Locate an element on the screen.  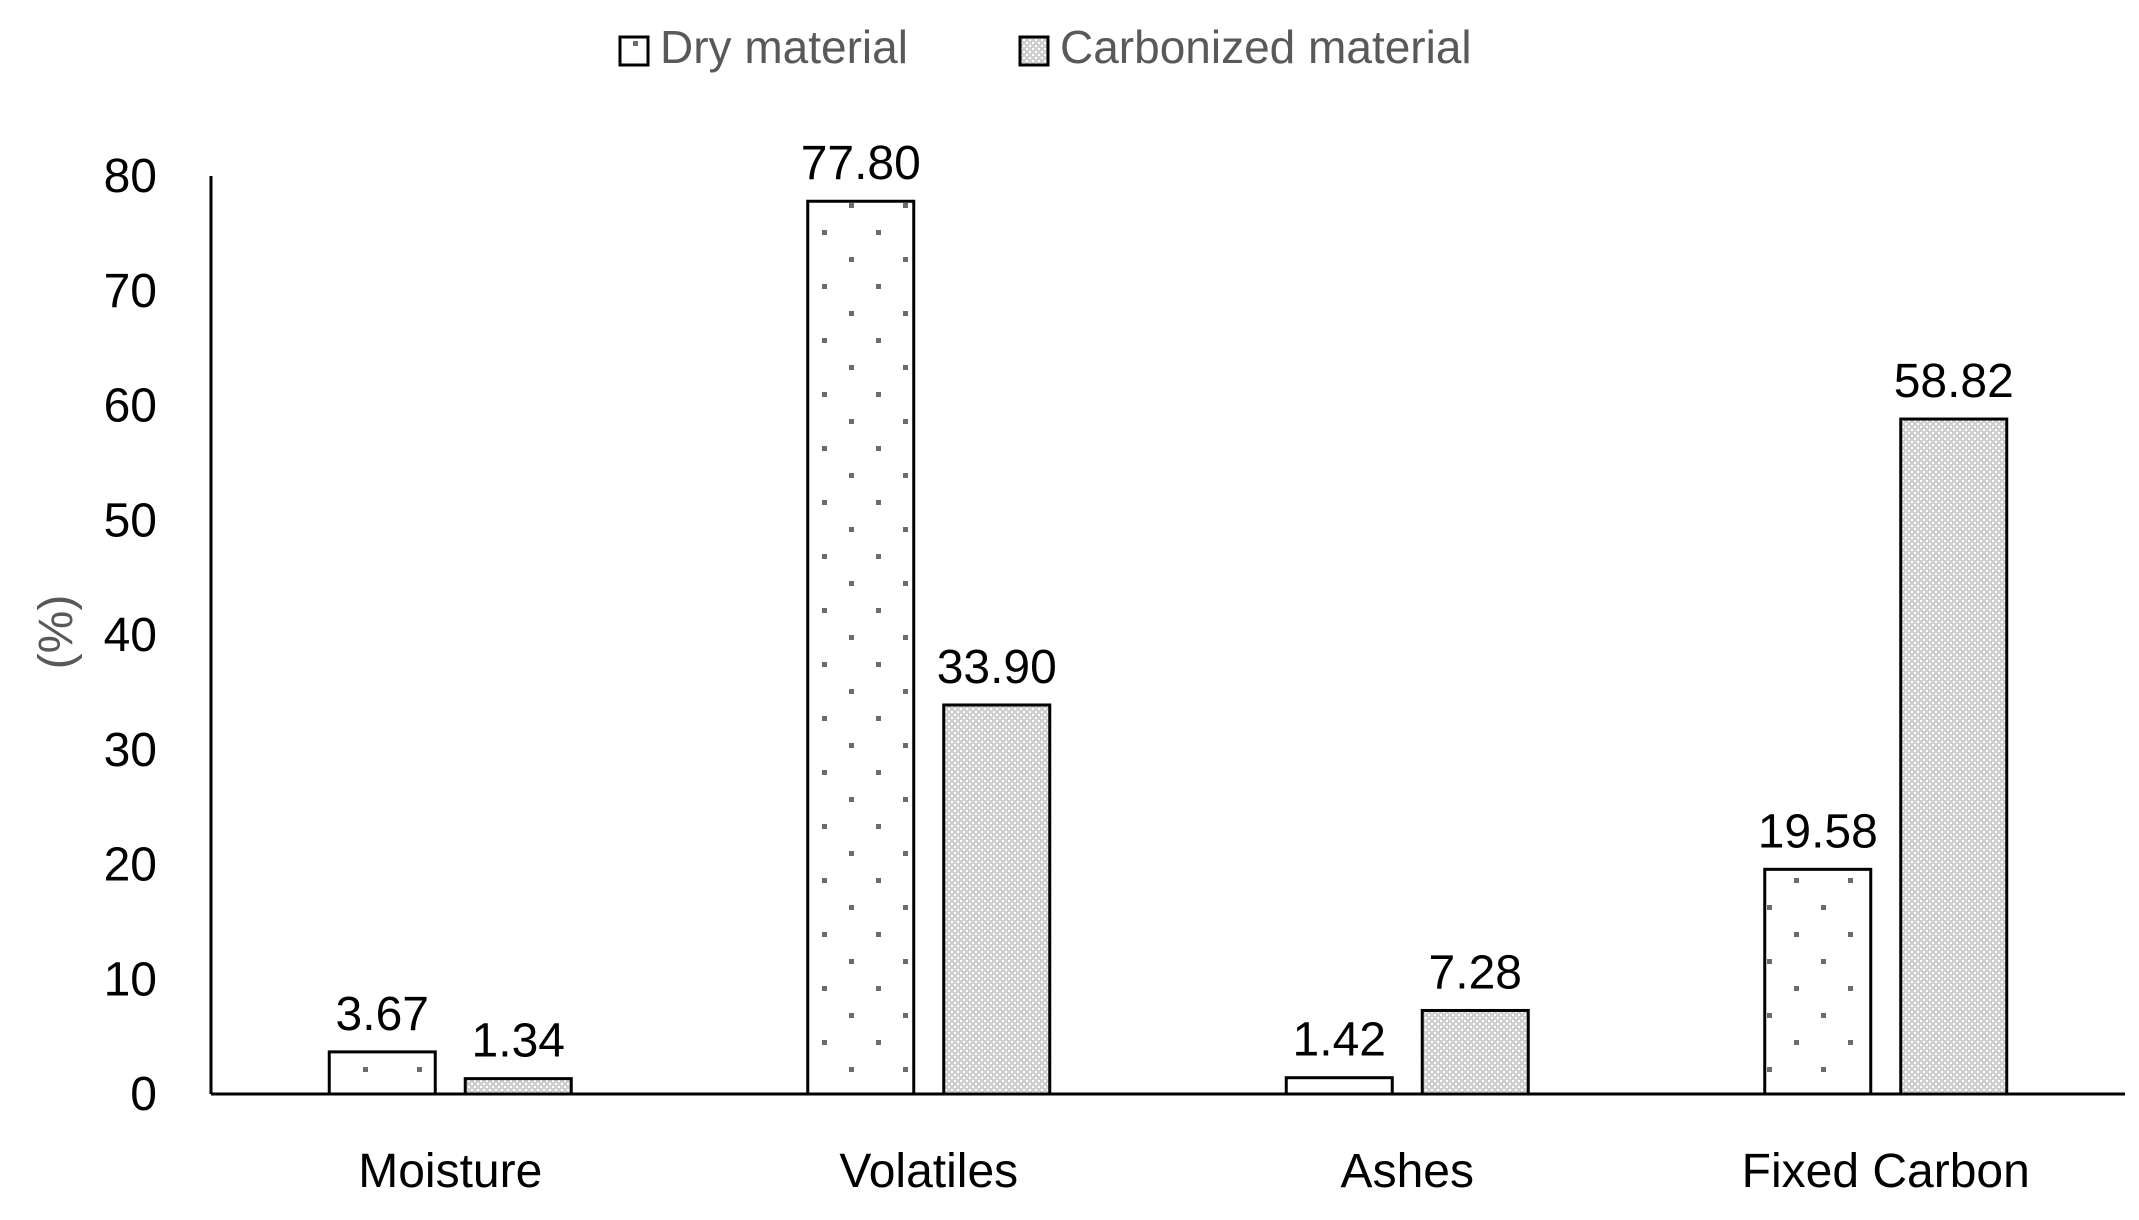
legend-swatch-carbonized is located at coordinates (1034, 51).